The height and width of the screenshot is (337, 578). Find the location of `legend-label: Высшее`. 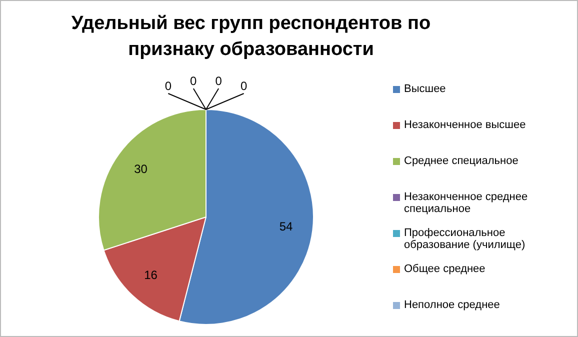

legend-label: Высшее is located at coordinates (425, 89).